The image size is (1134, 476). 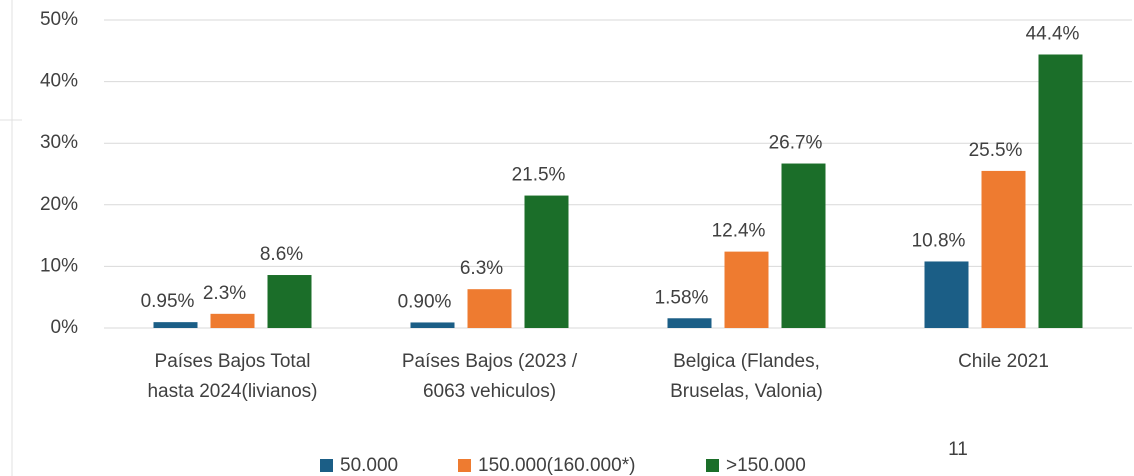 I want to click on value-label: 0.90%, so click(x=425, y=301).